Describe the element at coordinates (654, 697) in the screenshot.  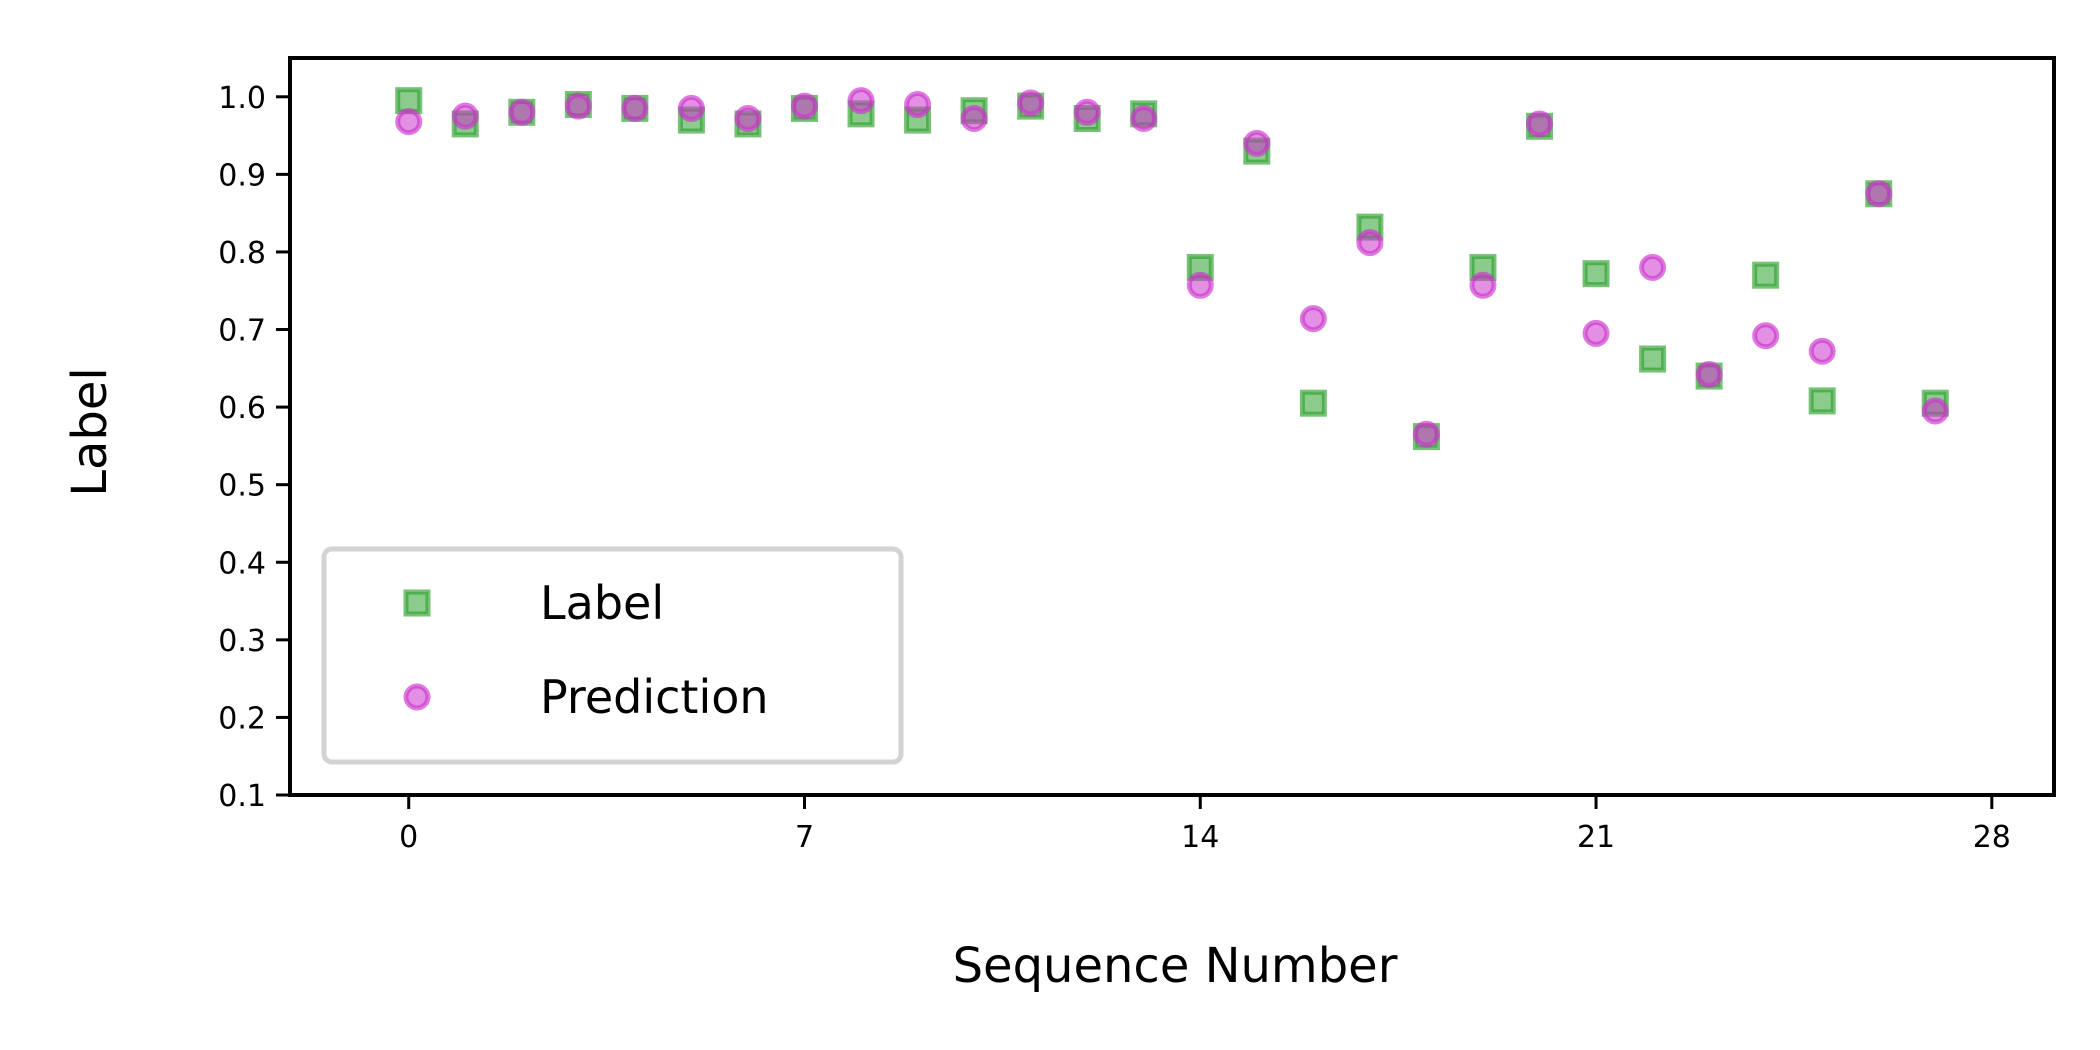
I see `legend-label-prediction: Prediction` at that location.